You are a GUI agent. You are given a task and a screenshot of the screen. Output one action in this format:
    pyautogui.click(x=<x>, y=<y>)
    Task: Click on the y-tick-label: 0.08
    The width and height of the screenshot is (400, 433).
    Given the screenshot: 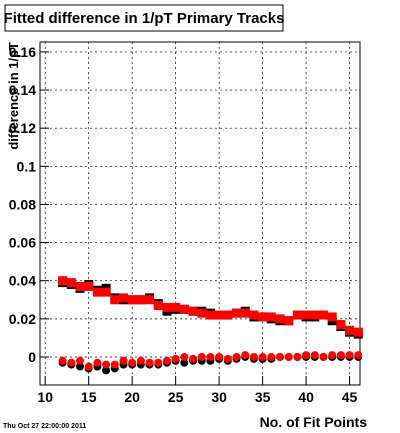 What is the action you would take?
    pyautogui.click(x=22, y=204)
    